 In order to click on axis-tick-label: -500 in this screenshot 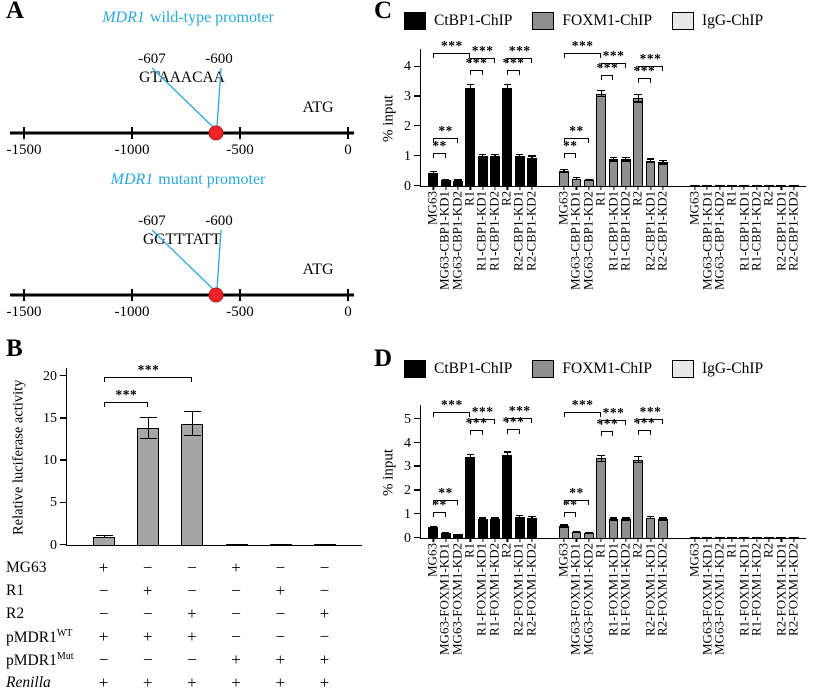, I will do `click(240, 150)`.